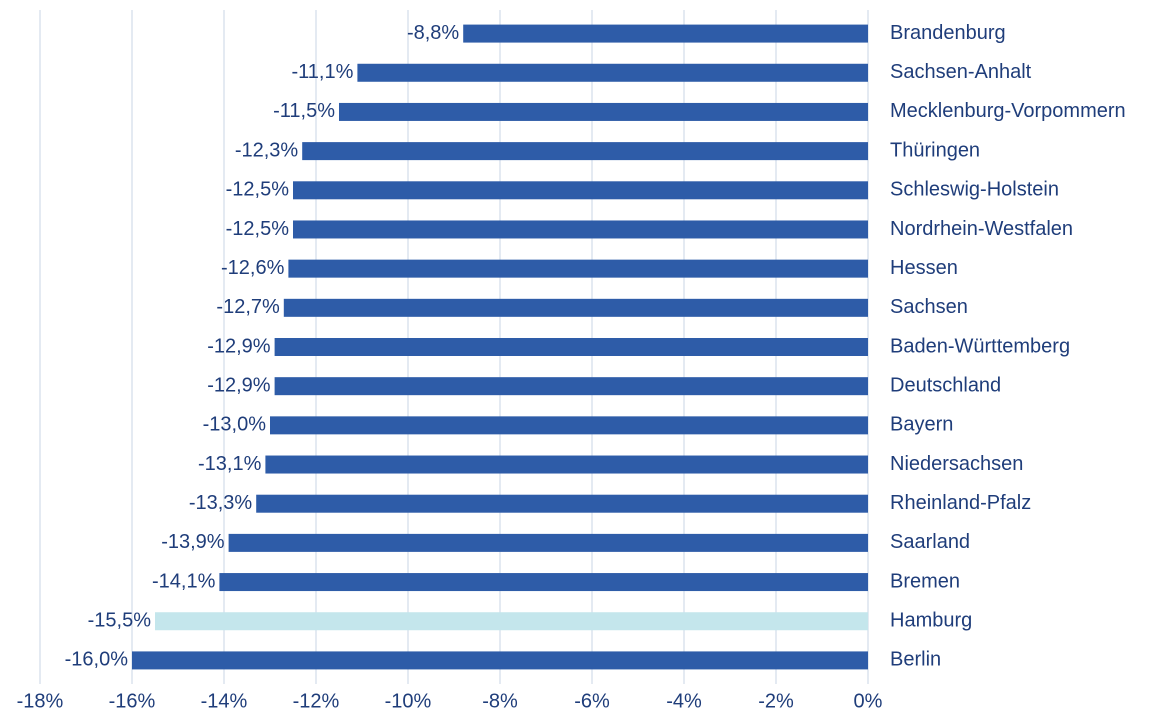 The height and width of the screenshot is (719, 1174). What do you see at coordinates (929, 307) in the screenshot?
I see `category-label: Sachsen` at bounding box center [929, 307].